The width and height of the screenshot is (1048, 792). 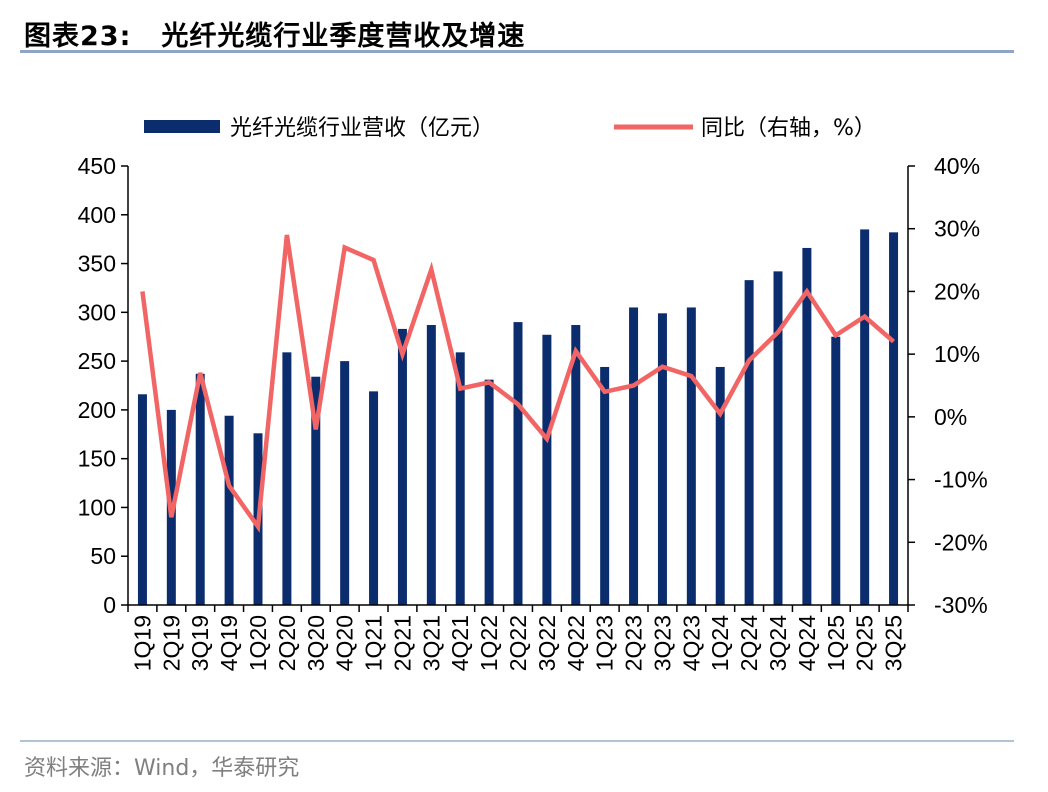 What do you see at coordinates (957, 166) in the screenshot?
I see `right-tick-label: 40%` at bounding box center [957, 166].